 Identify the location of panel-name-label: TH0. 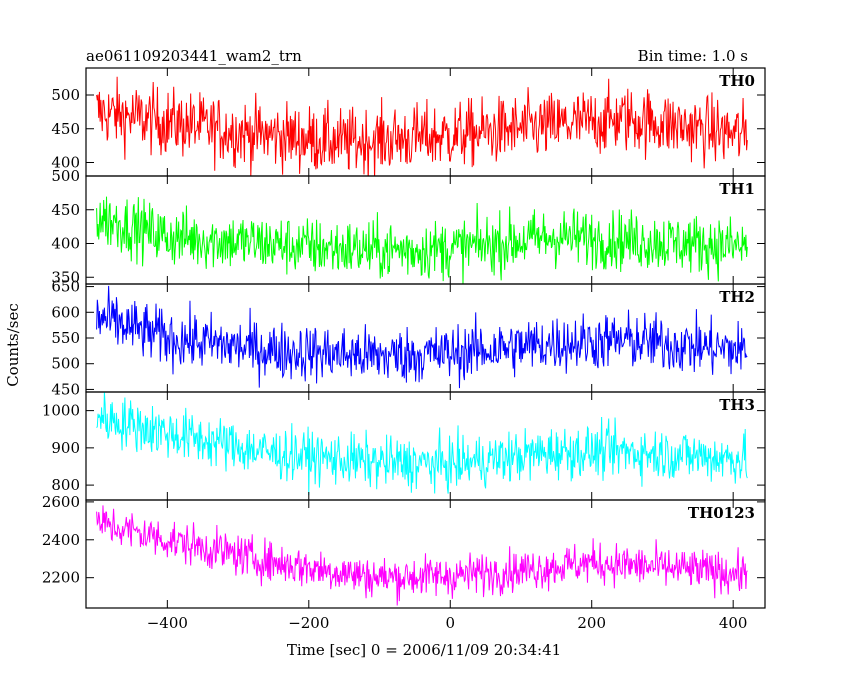
(737, 81).